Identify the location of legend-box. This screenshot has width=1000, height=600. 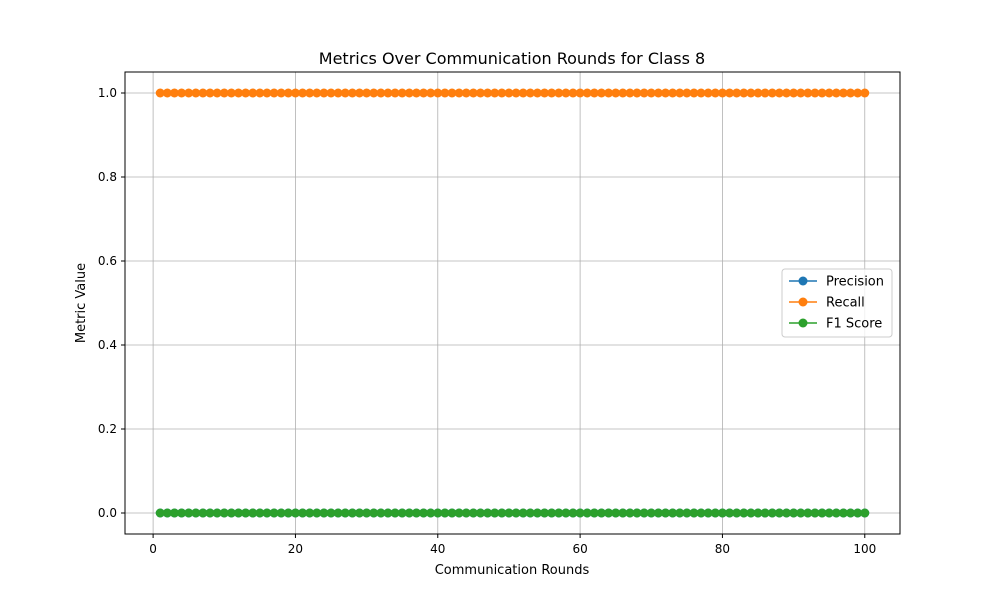
(837, 303).